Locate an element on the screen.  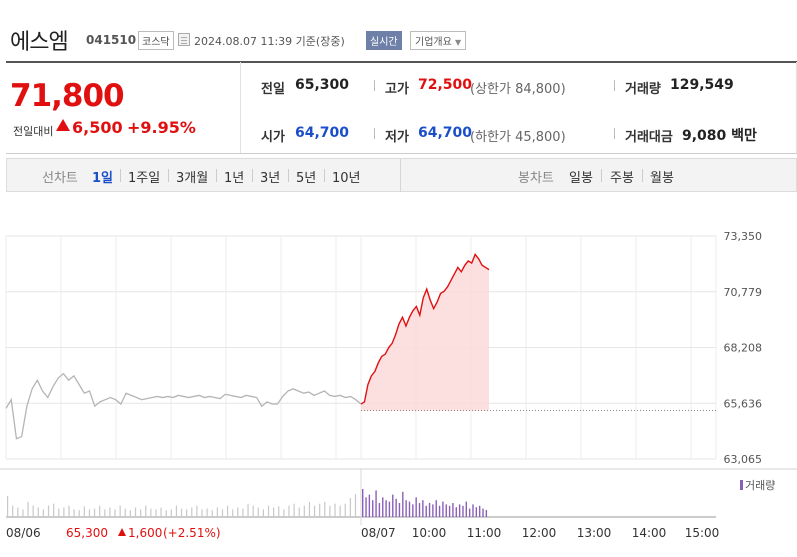
tab-monthly-candle: 월봉 is located at coordinates (662, 178).